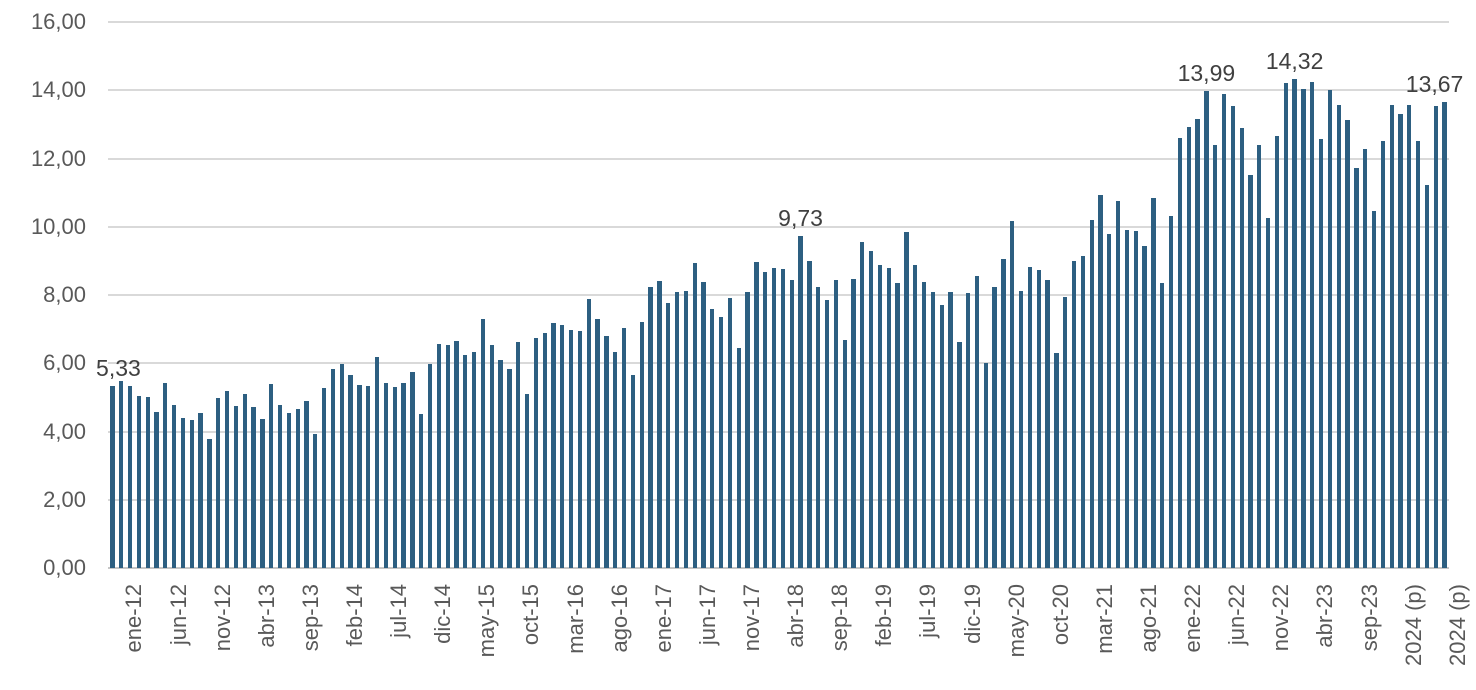  I want to click on x-axis-tick-label-text: dic-14, so click(443, 614).